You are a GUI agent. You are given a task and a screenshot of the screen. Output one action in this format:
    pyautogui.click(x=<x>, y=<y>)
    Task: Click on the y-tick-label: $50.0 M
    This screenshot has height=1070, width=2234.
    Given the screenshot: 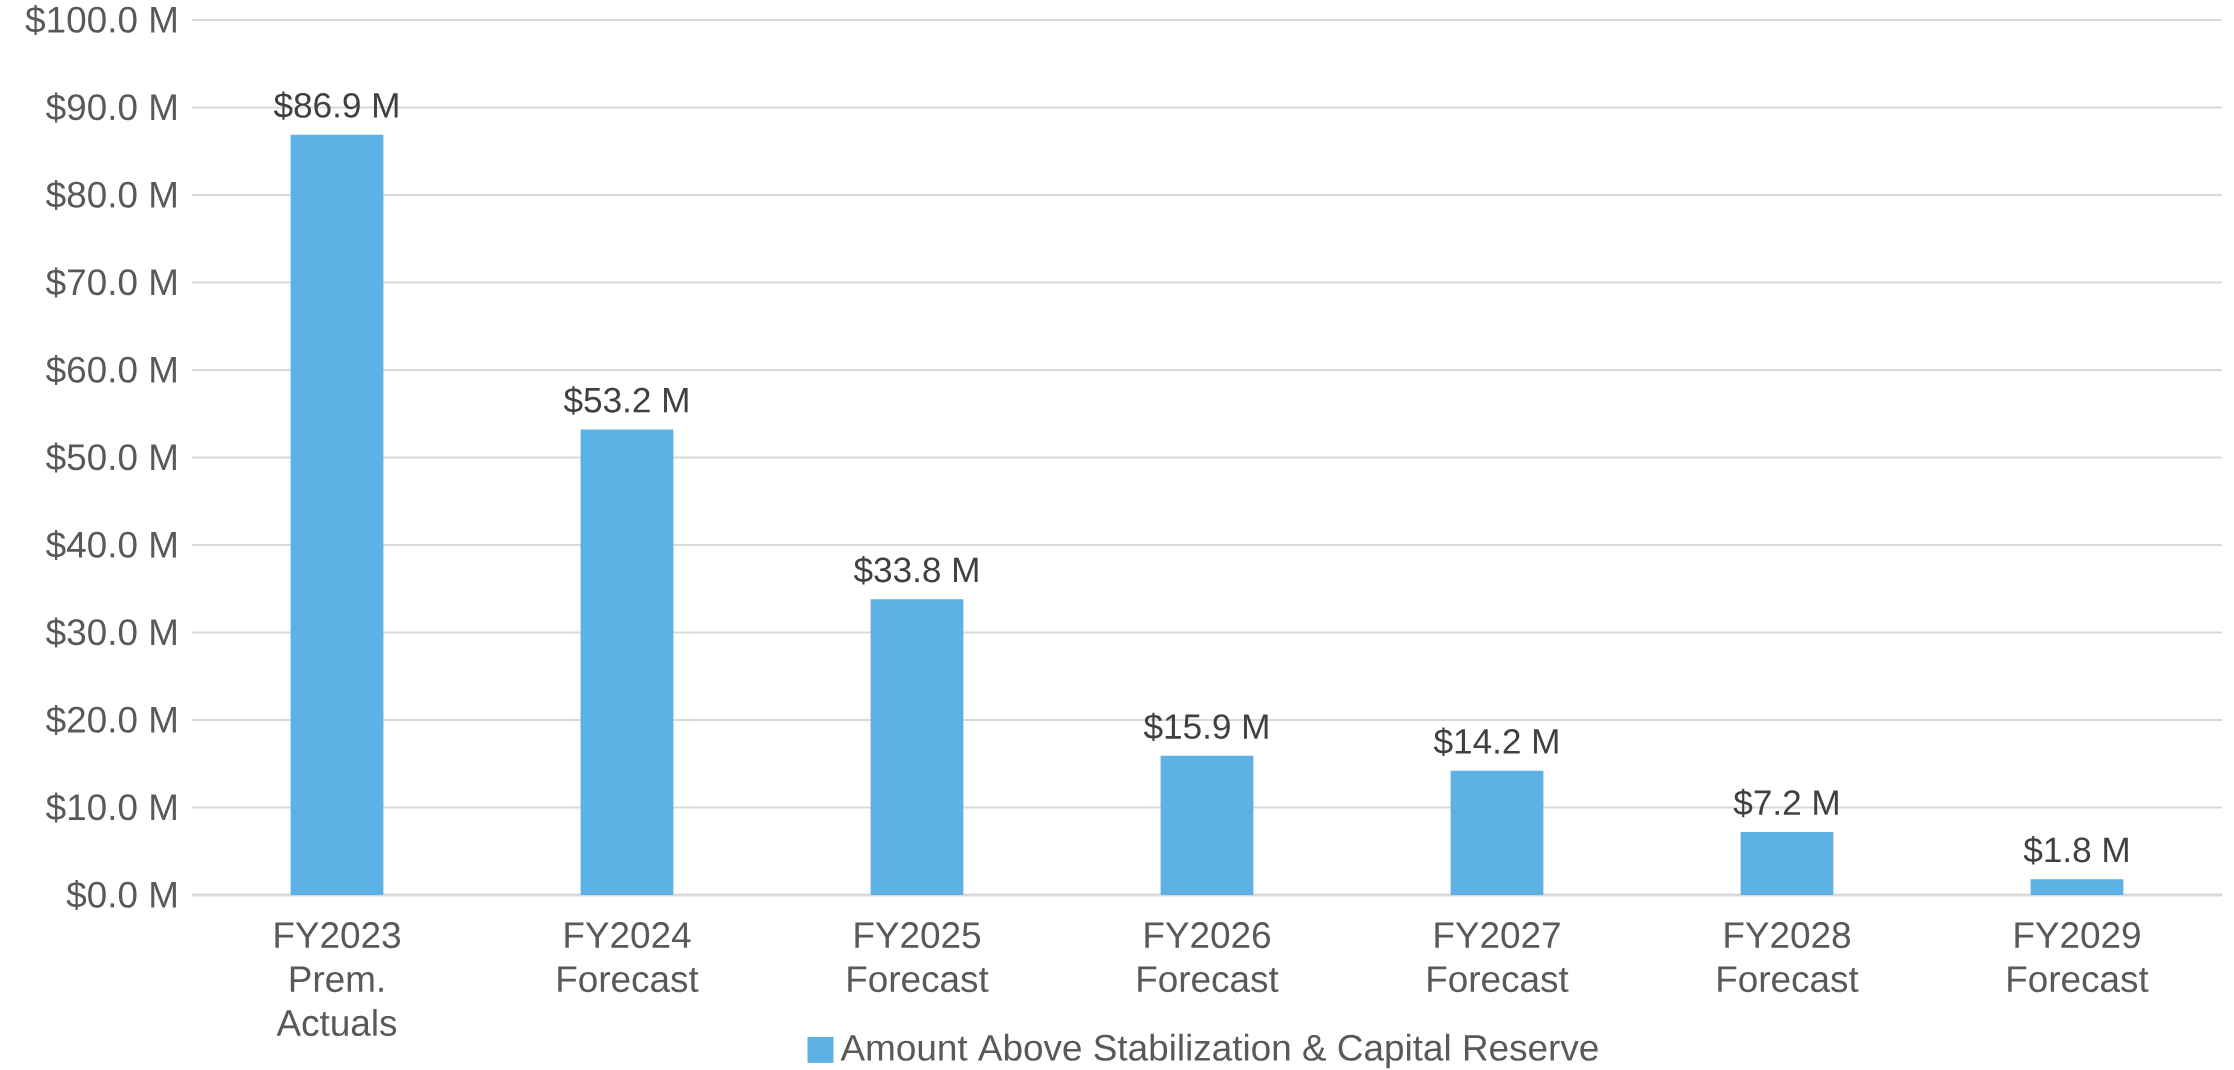 What is the action you would take?
    pyautogui.click(x=111, y=457)
    